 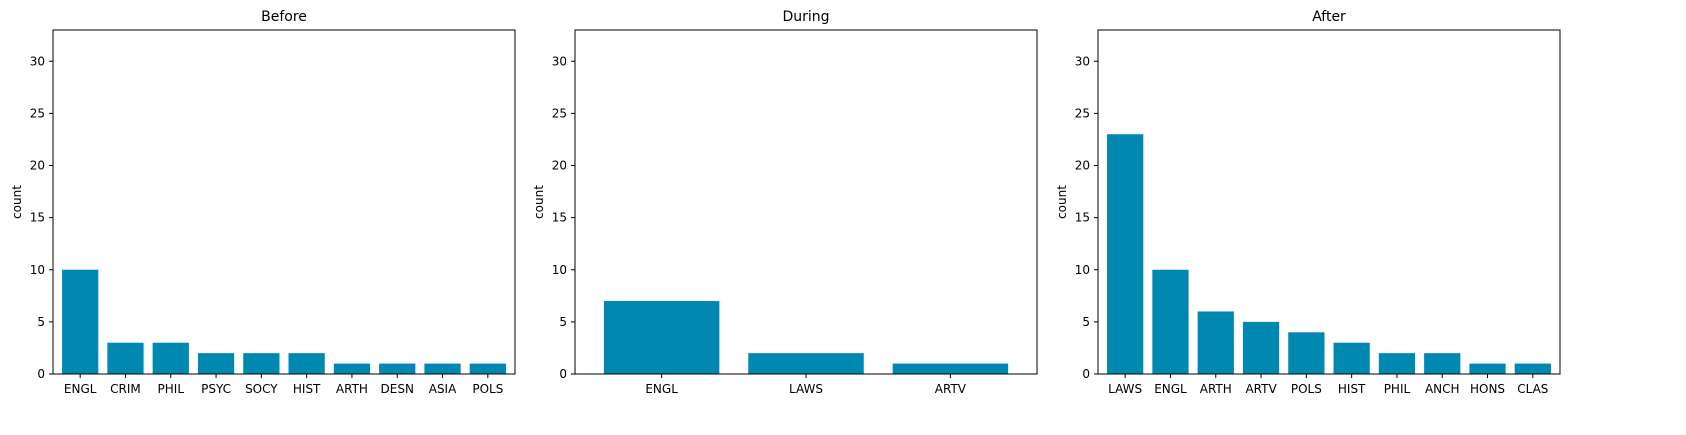 I want to click on before-x-tick-label: ARTH, so click(x=352, y=389).